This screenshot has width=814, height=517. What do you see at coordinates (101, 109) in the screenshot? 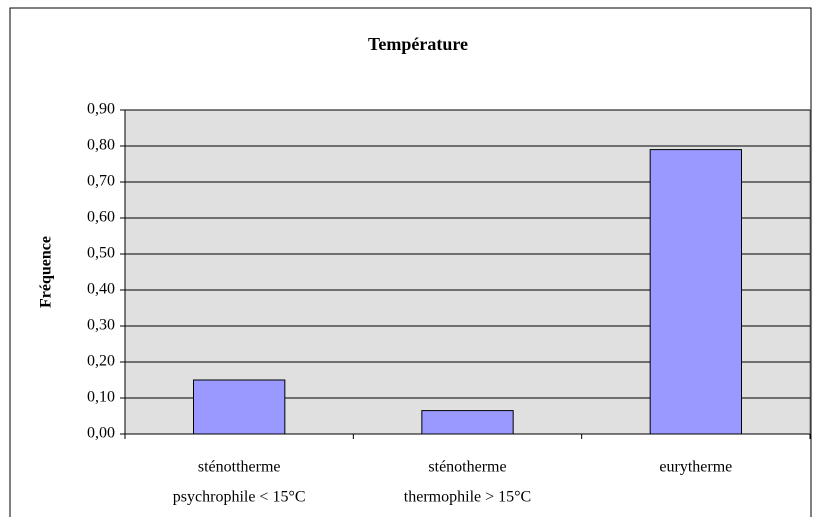
I see `y-tick-label: 0,90` at bounding box center [101, 109].